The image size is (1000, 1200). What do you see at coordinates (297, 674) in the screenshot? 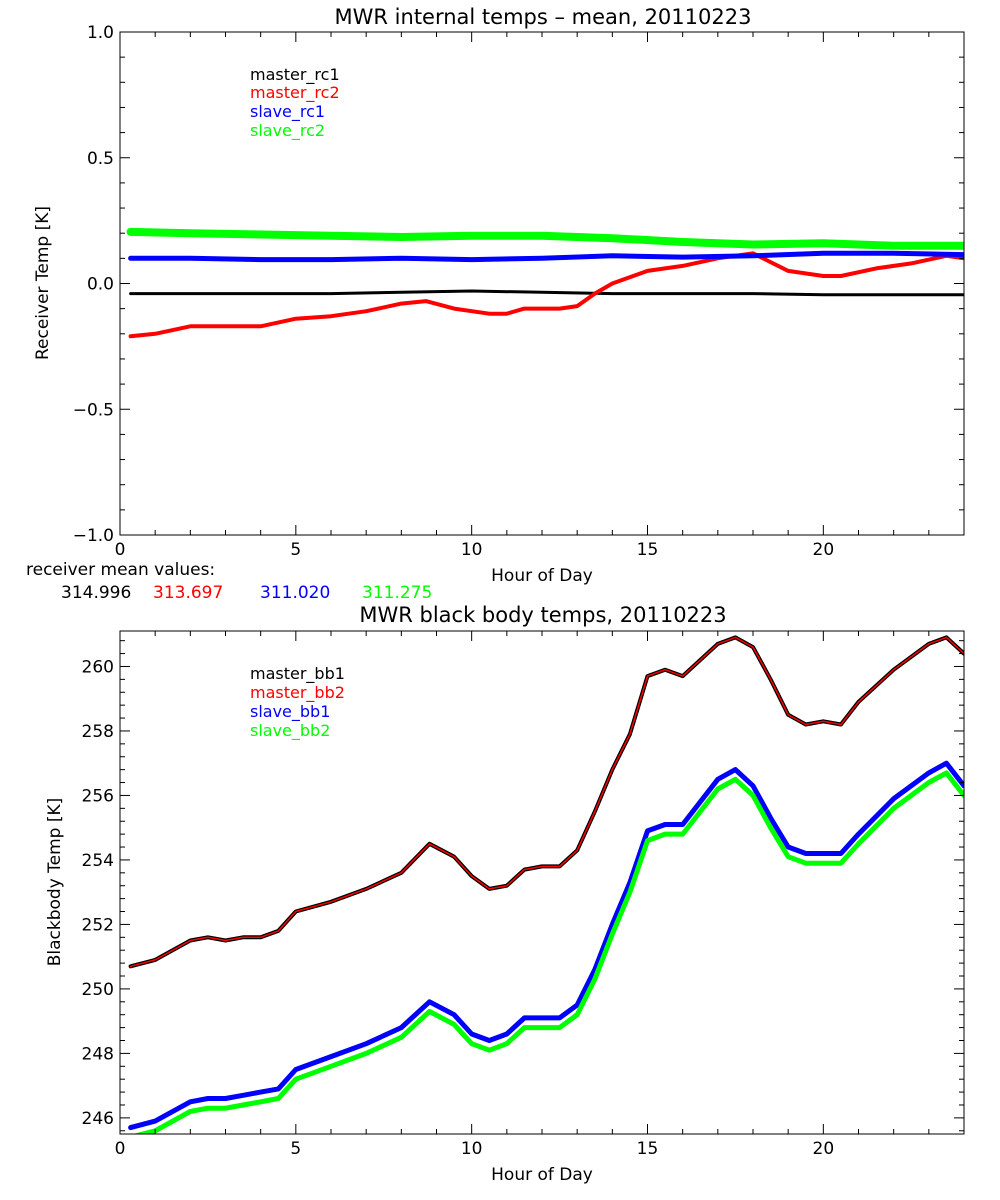
I see `legend-entry: master_bb1` at bounding box center [297, 674].